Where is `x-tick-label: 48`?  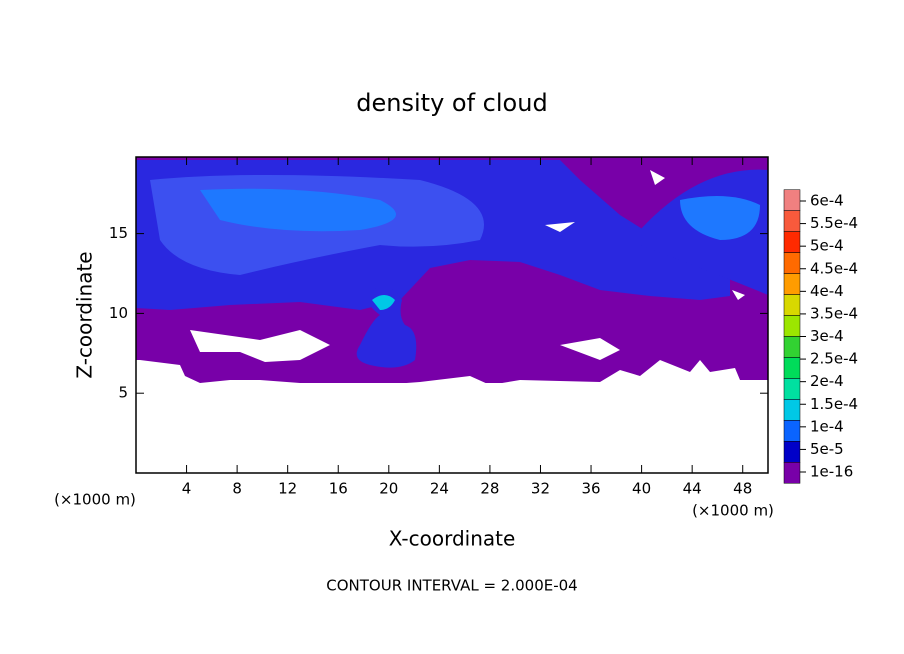
x-tick-label: 48 is located at coordinates (742, 489).